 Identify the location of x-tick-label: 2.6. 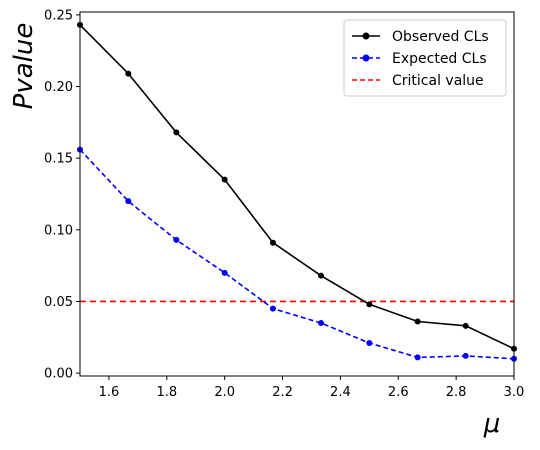
(398, 392).